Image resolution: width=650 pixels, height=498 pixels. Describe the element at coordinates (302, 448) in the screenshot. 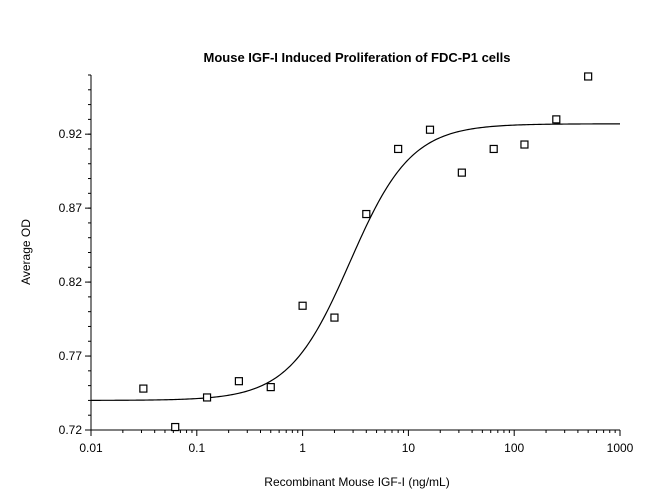

I see `x-tick-label: 1` at that location.